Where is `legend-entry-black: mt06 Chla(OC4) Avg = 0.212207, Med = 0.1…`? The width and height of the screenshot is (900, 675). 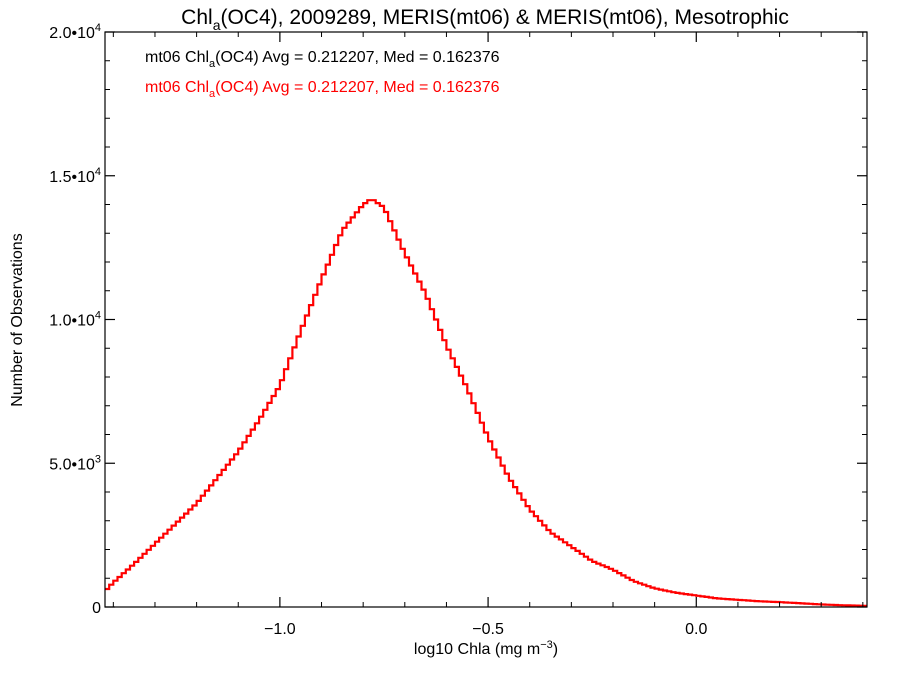 legend-entry-black: mt06 Chla(OC4) Avg = 0.212207, Med = 0.1… is located at coordinates (322, 59).